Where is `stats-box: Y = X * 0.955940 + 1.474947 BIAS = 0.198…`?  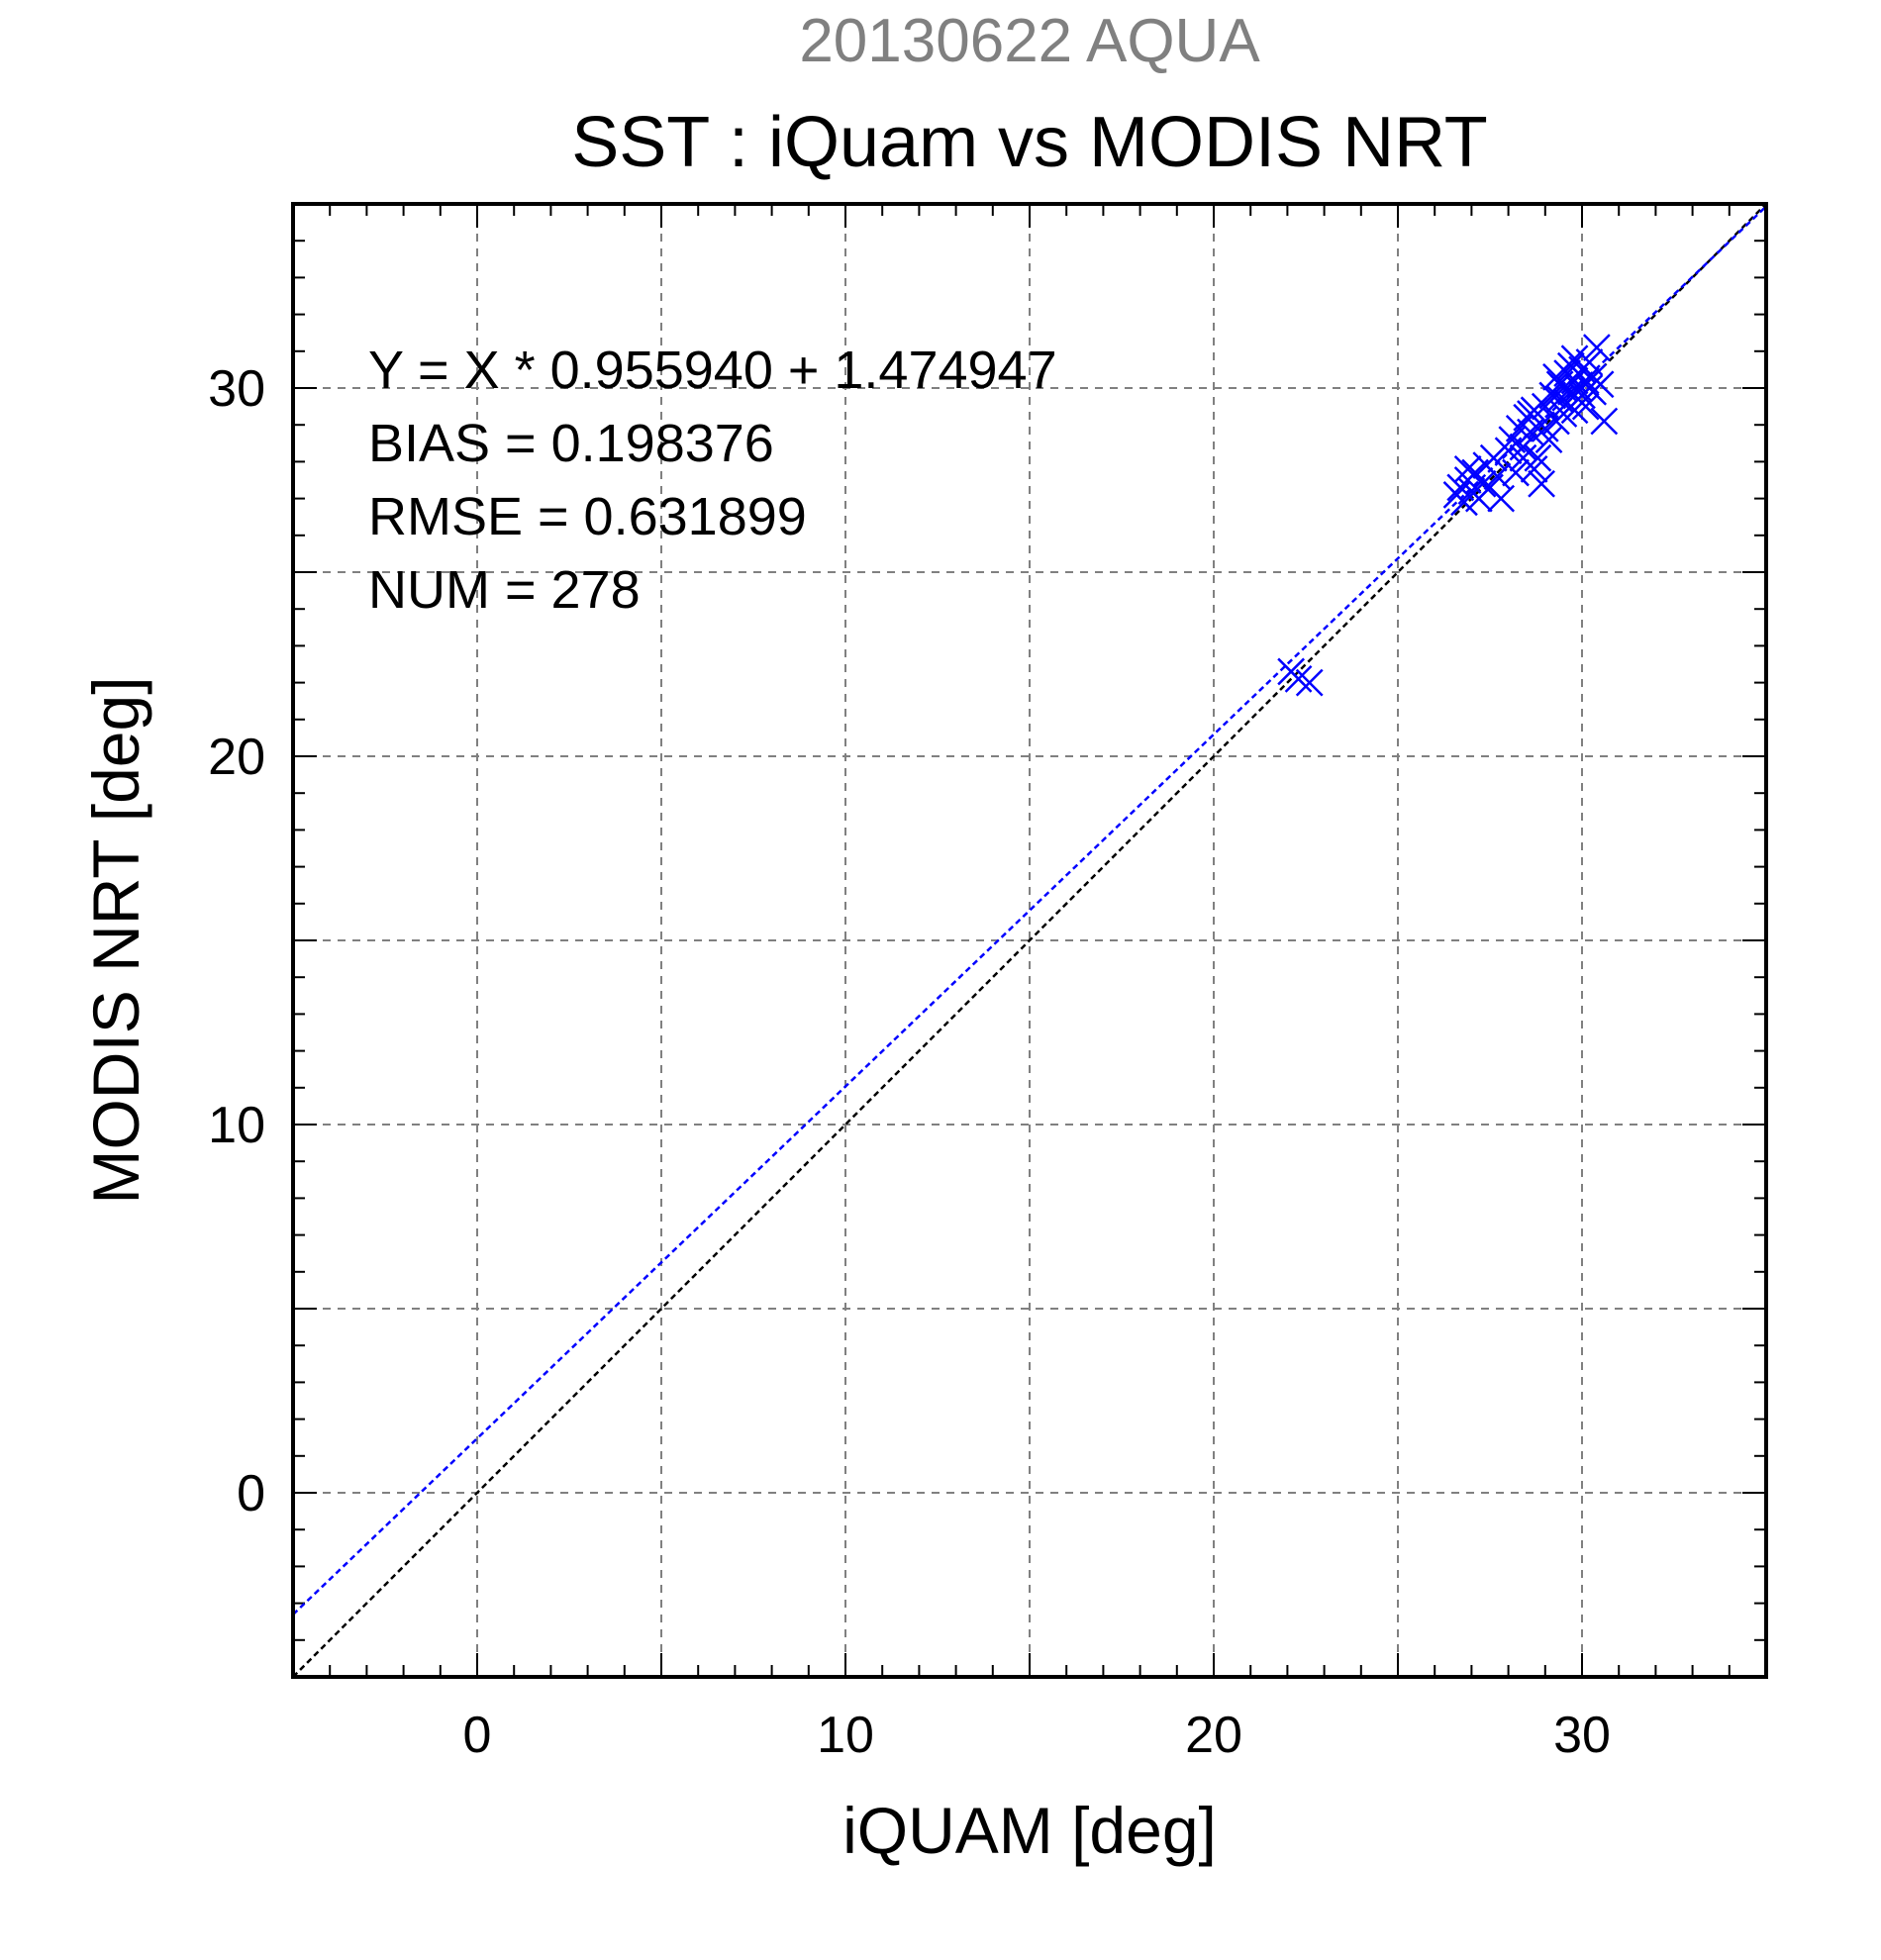 stats-box: Y = X * 0.955940 + 1.474947 BIAS = 0.198… is located at coordinates (712, 480).